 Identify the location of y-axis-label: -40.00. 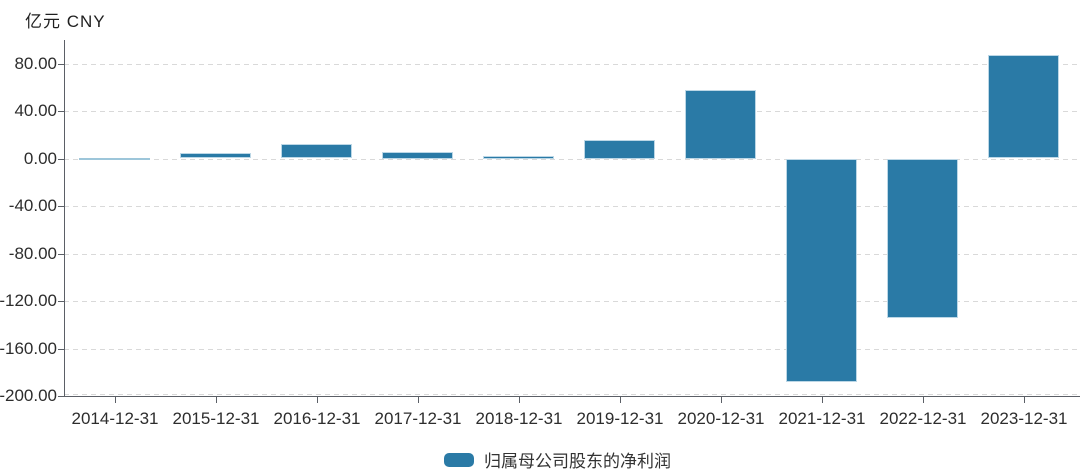
(32, 205).